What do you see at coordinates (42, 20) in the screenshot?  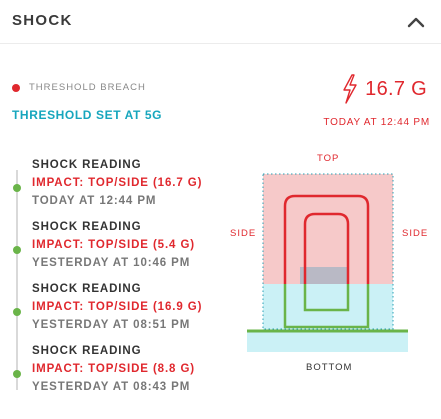 I see `panel-title: SHOCK` at bounding box center [42, 20].